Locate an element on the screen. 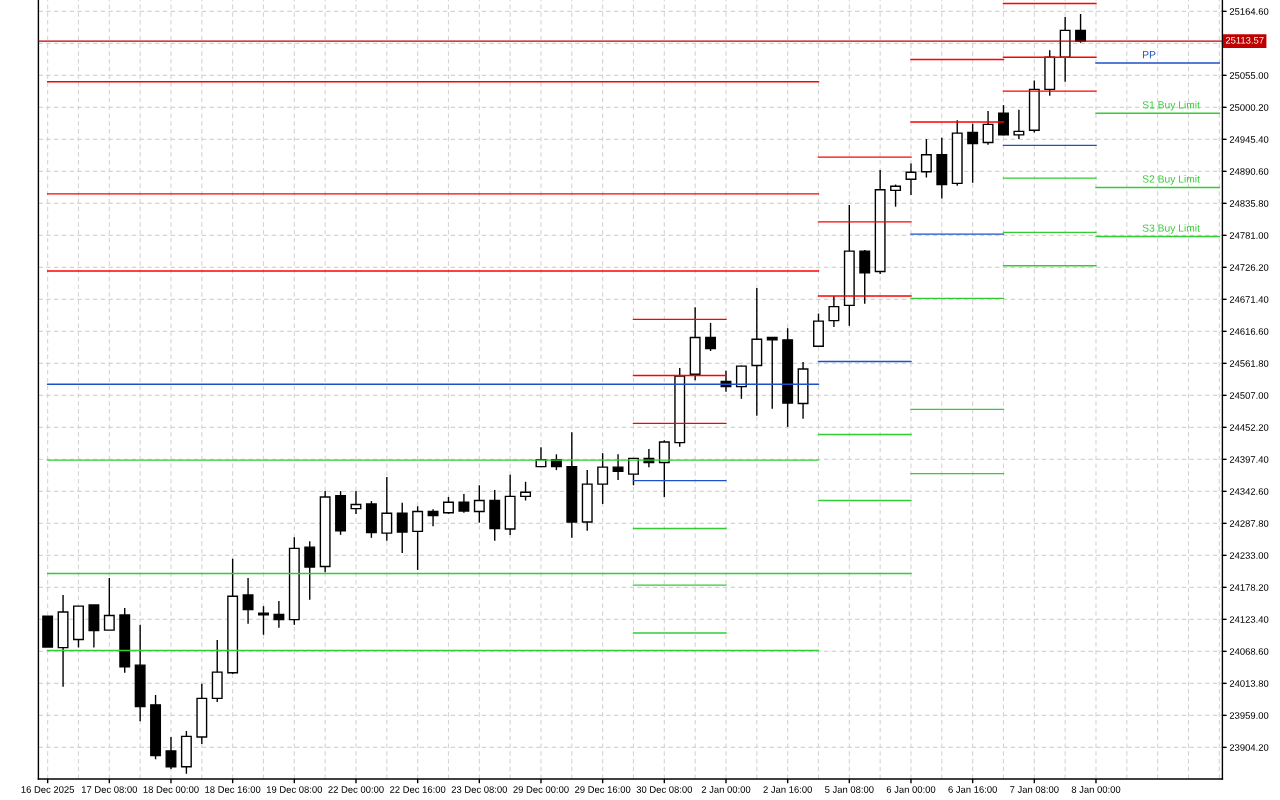 The height and width of the screenshot is (800, 1280). y-tick-label: 24123.40 is located at coordinates (1249, 619).